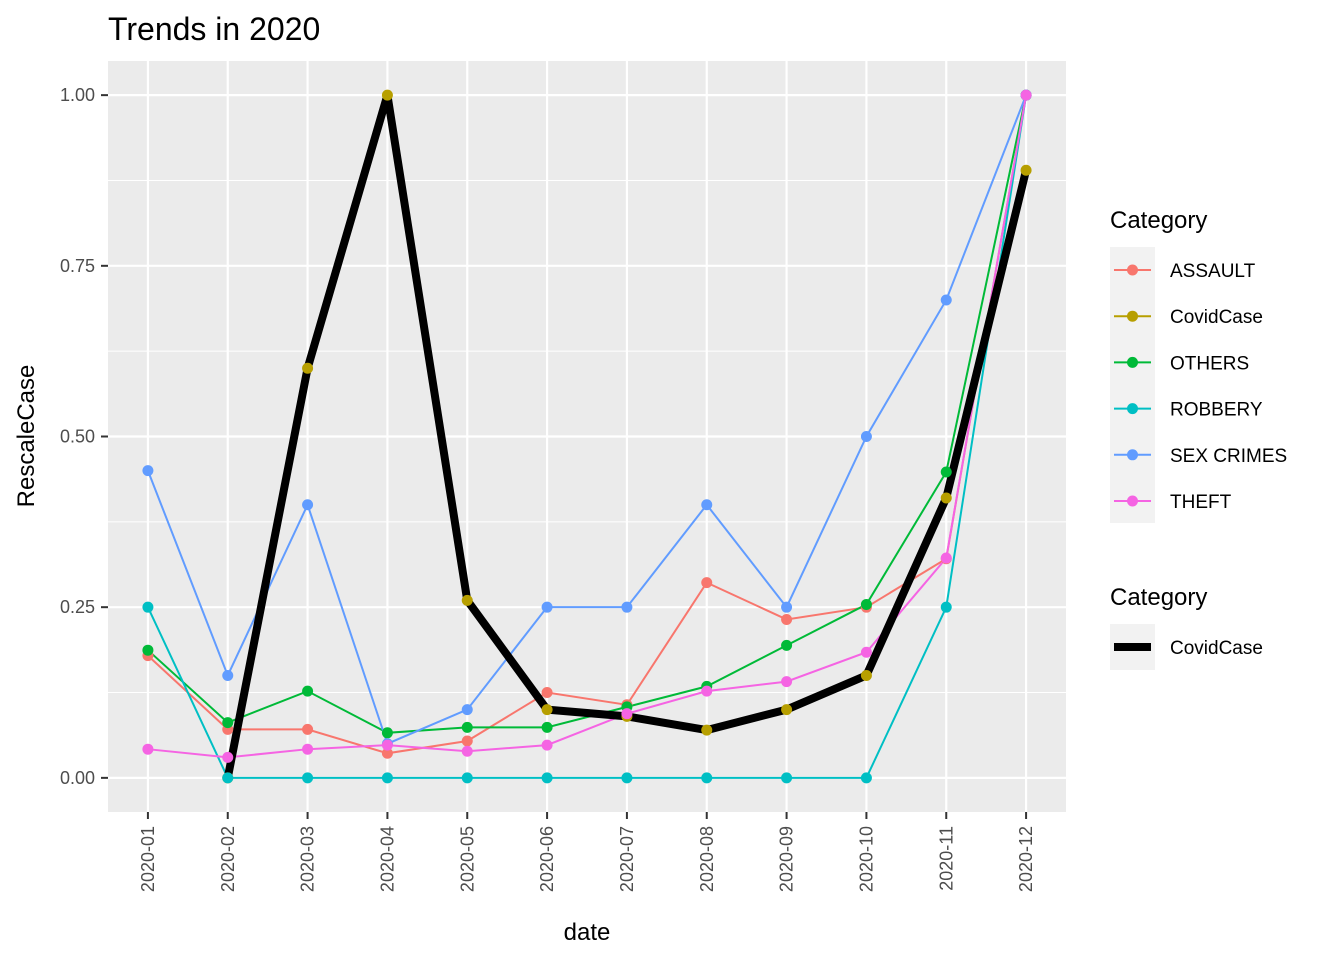  What do you see at coordinates (1132, 270) in the screenshot?
I see `legend-key-point-assault` at bounding box center [1132, 270].